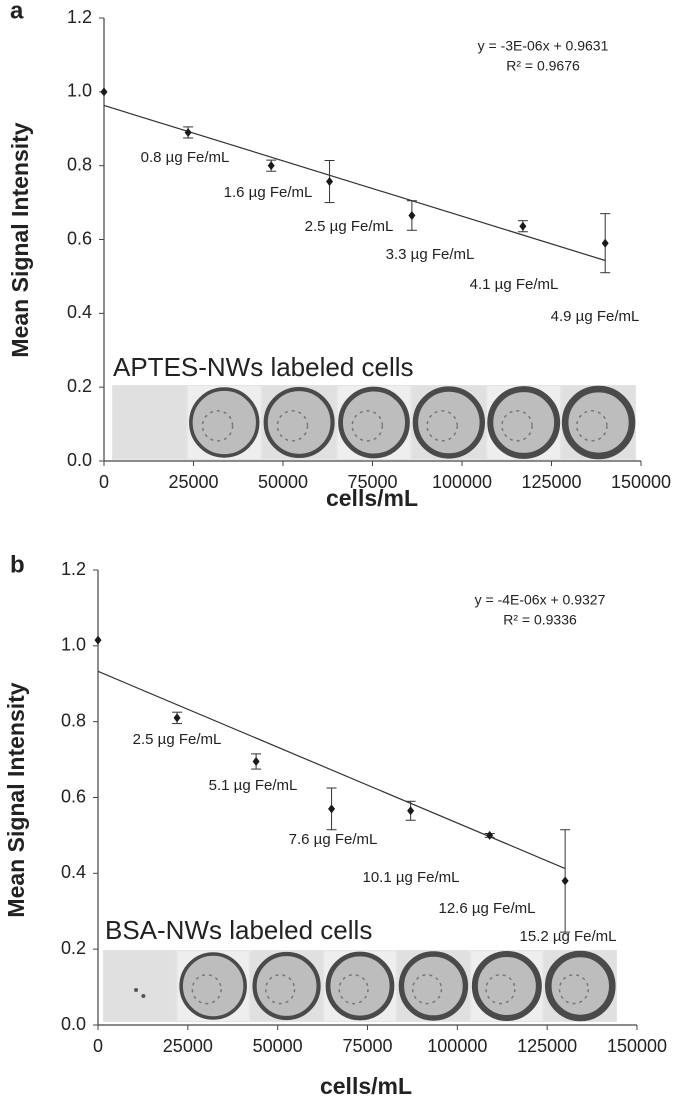 Image resolution: width=685 pixels, height=1103 pixels. I want to click on concentration-label: 15.2 µg Fe/mL, so click(567, 936).